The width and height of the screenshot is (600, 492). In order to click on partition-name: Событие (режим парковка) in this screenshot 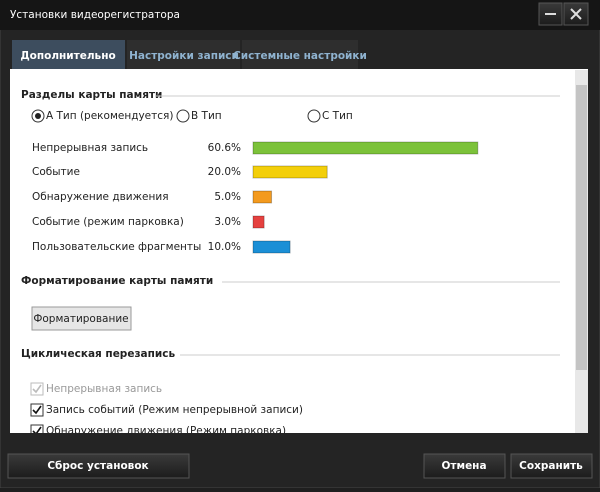, I will do `click(108, 222)`.